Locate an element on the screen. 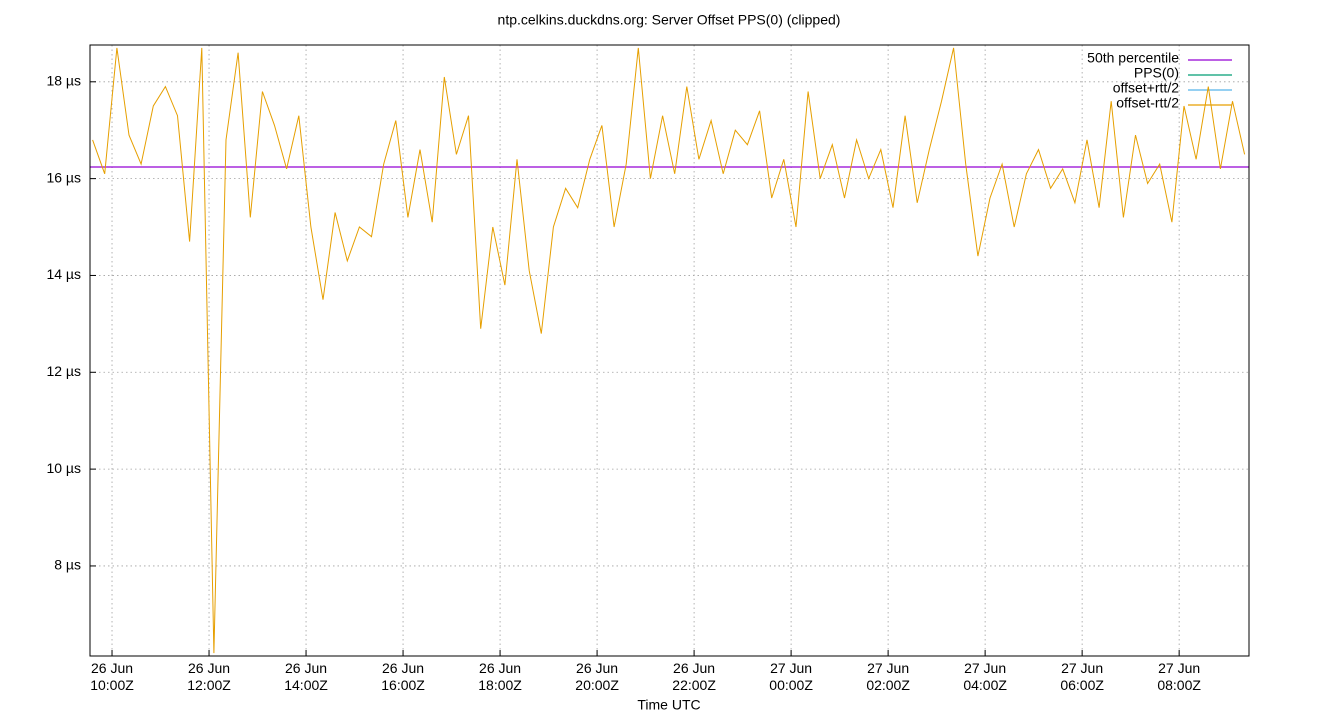  legend-label: offset+rtt/2 is located at coordinates (1146, 88).